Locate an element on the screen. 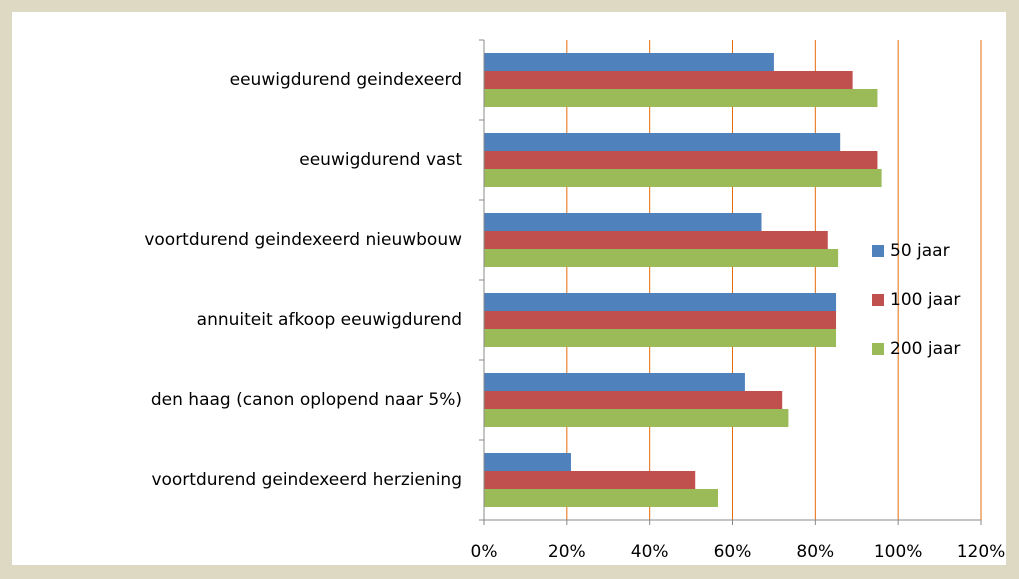  x-tick-label: 20% is located at coordinates (567, 552).